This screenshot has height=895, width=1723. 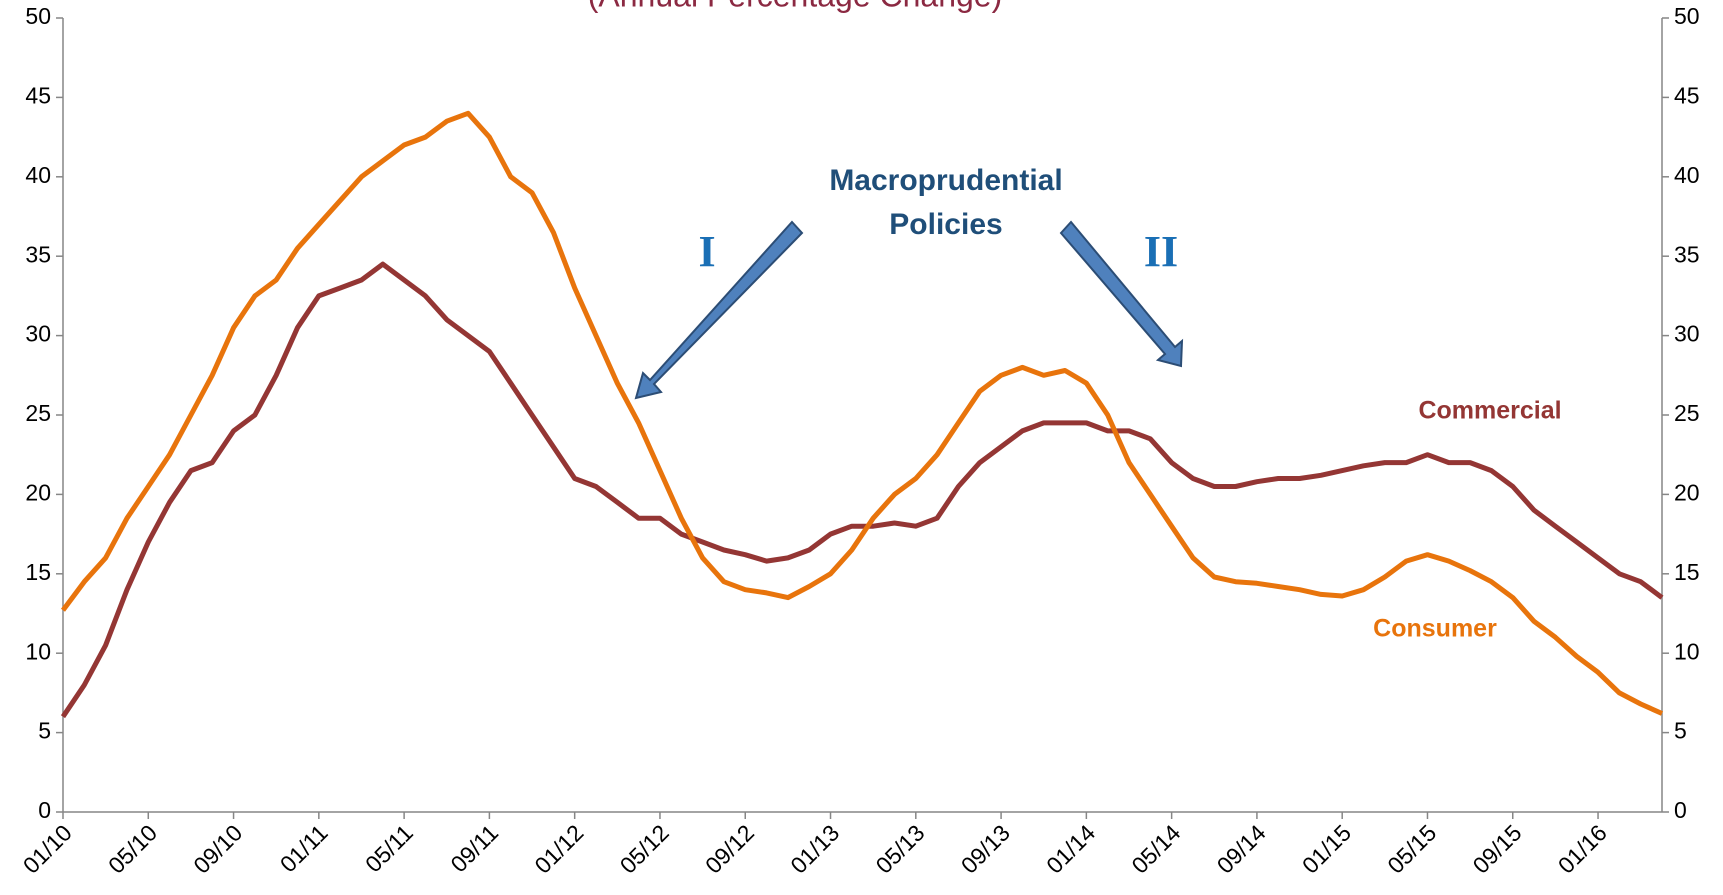 I want to click on x-tick-label: 09/10, so click(x=217, y=848).